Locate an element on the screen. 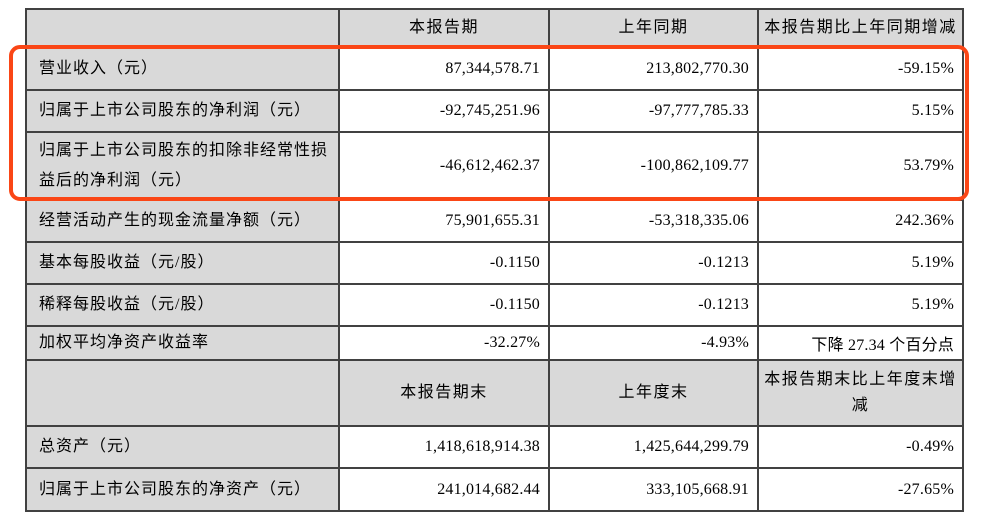 This screenshot has height=518, width=988. value-prior: 1,425,644,299.79 is located at coordinates (653, 447).